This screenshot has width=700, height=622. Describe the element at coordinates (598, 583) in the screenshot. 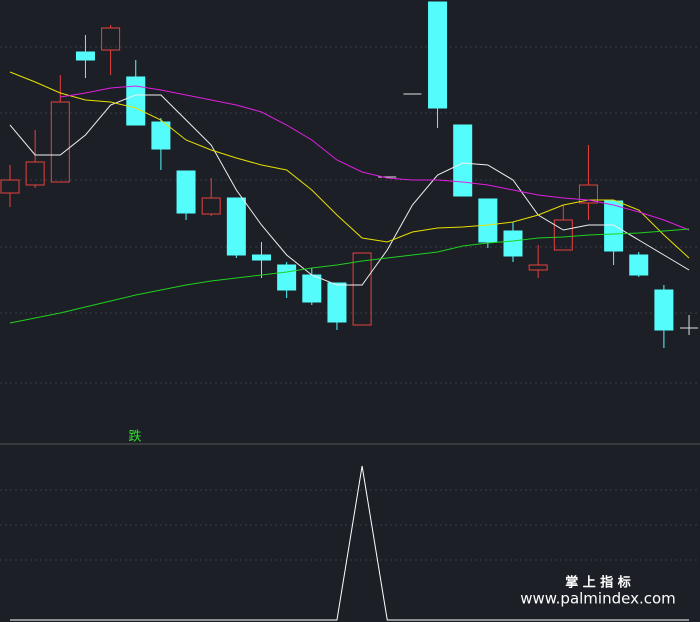

I see `watermark-title: 掌 上 指 标` at that location.